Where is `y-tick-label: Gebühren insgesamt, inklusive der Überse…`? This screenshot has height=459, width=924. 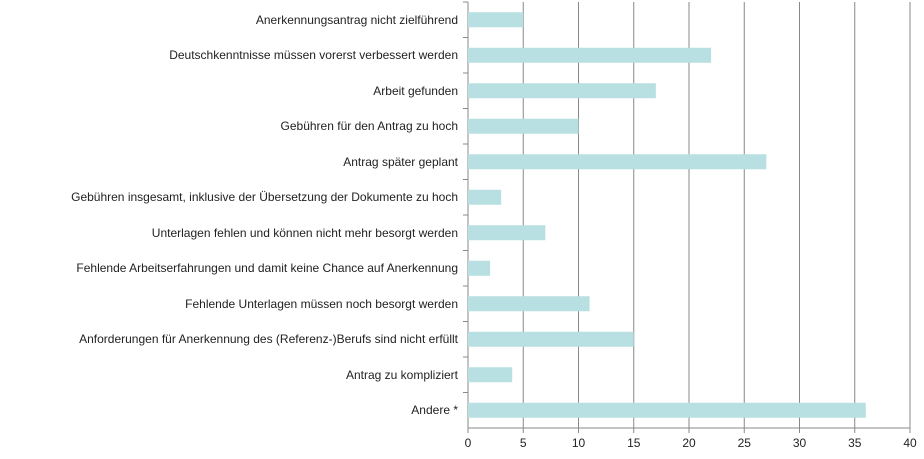 y-tick-label: Gebühren insgesamt, inklusive der Überse… is located at coordinates (229, 198).